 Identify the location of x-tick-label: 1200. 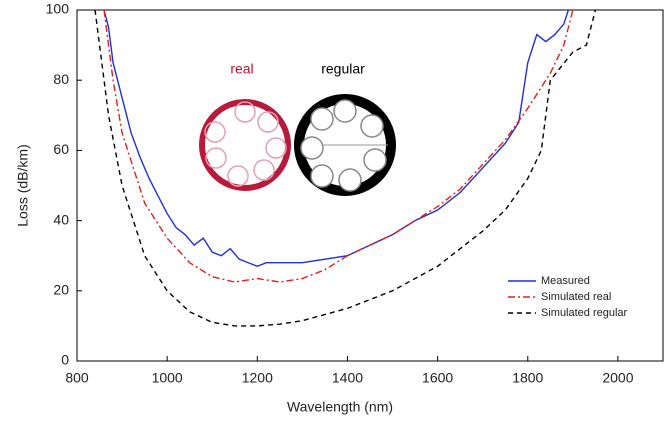
(257, 378).